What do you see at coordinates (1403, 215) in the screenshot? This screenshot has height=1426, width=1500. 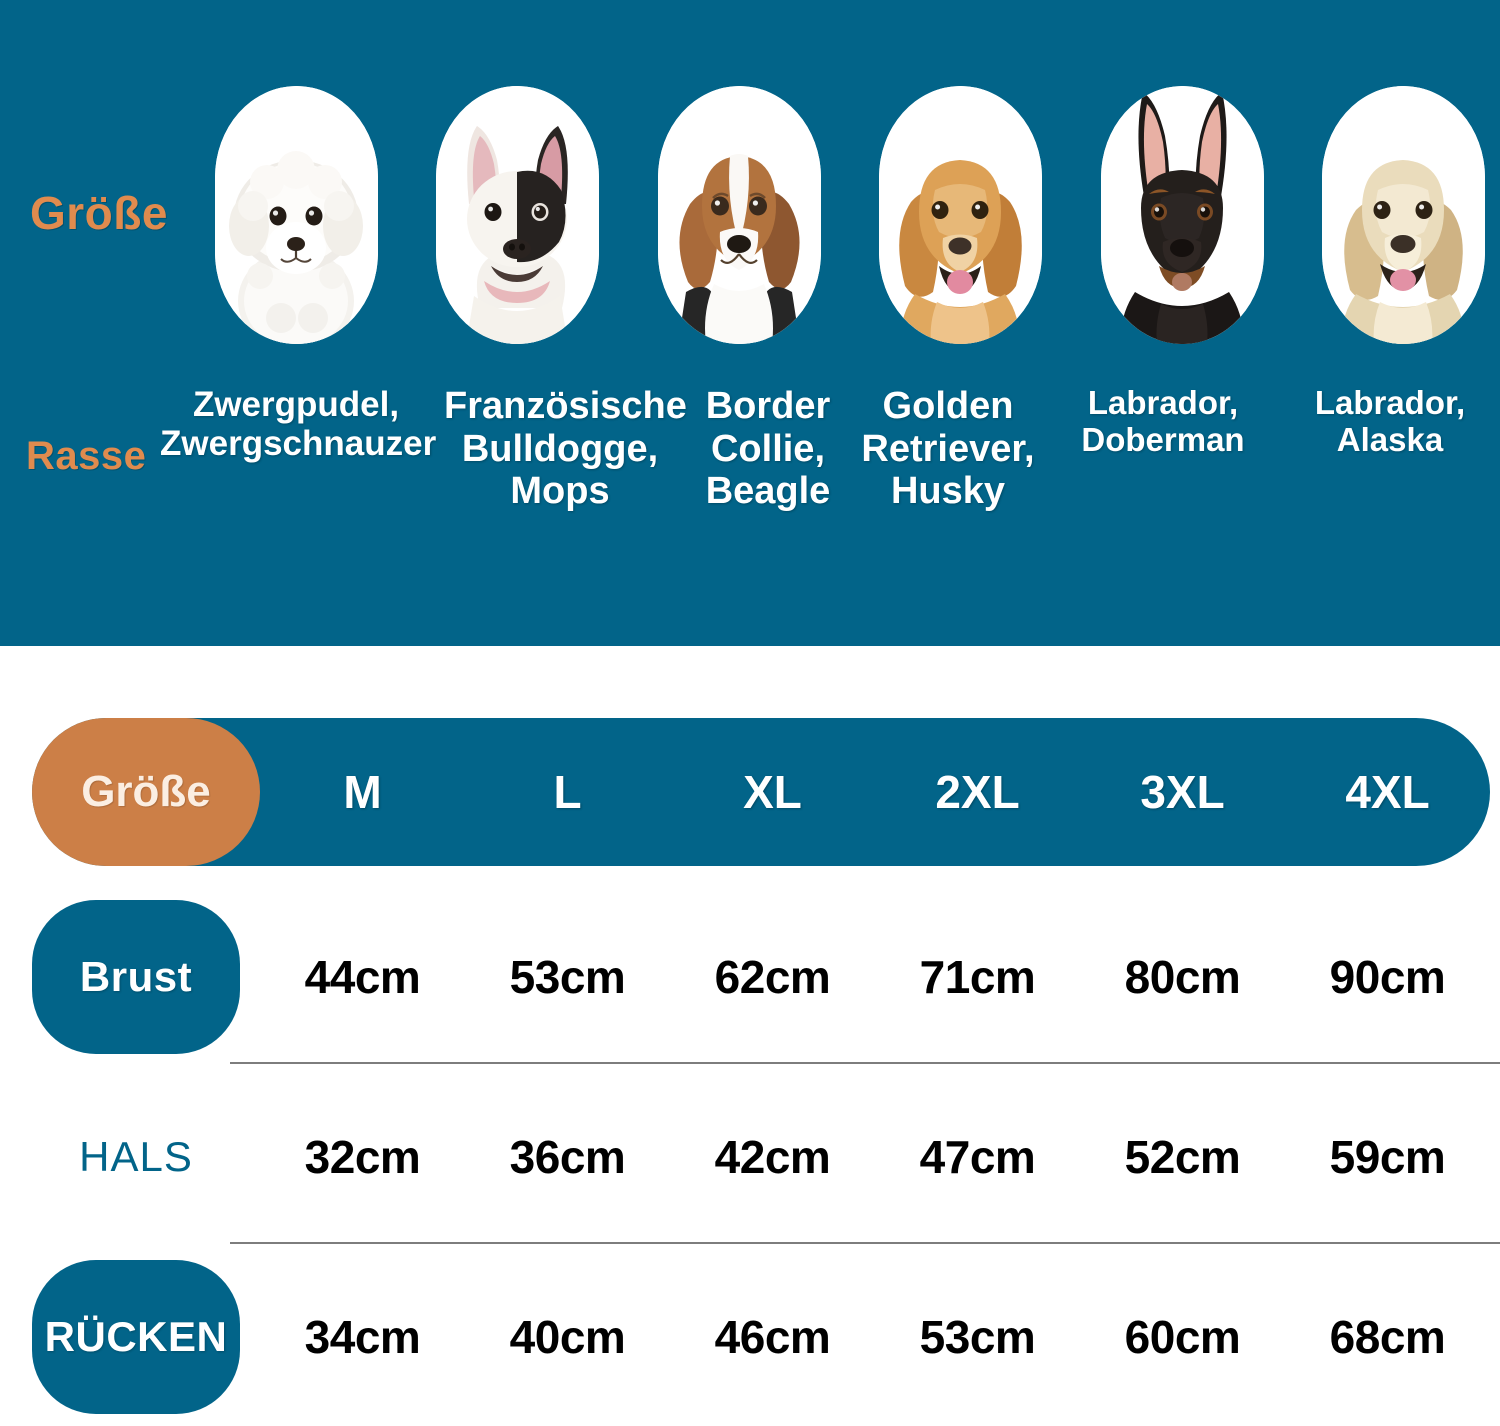 I see `labrador-photo` at bounding box center [1403, 215].